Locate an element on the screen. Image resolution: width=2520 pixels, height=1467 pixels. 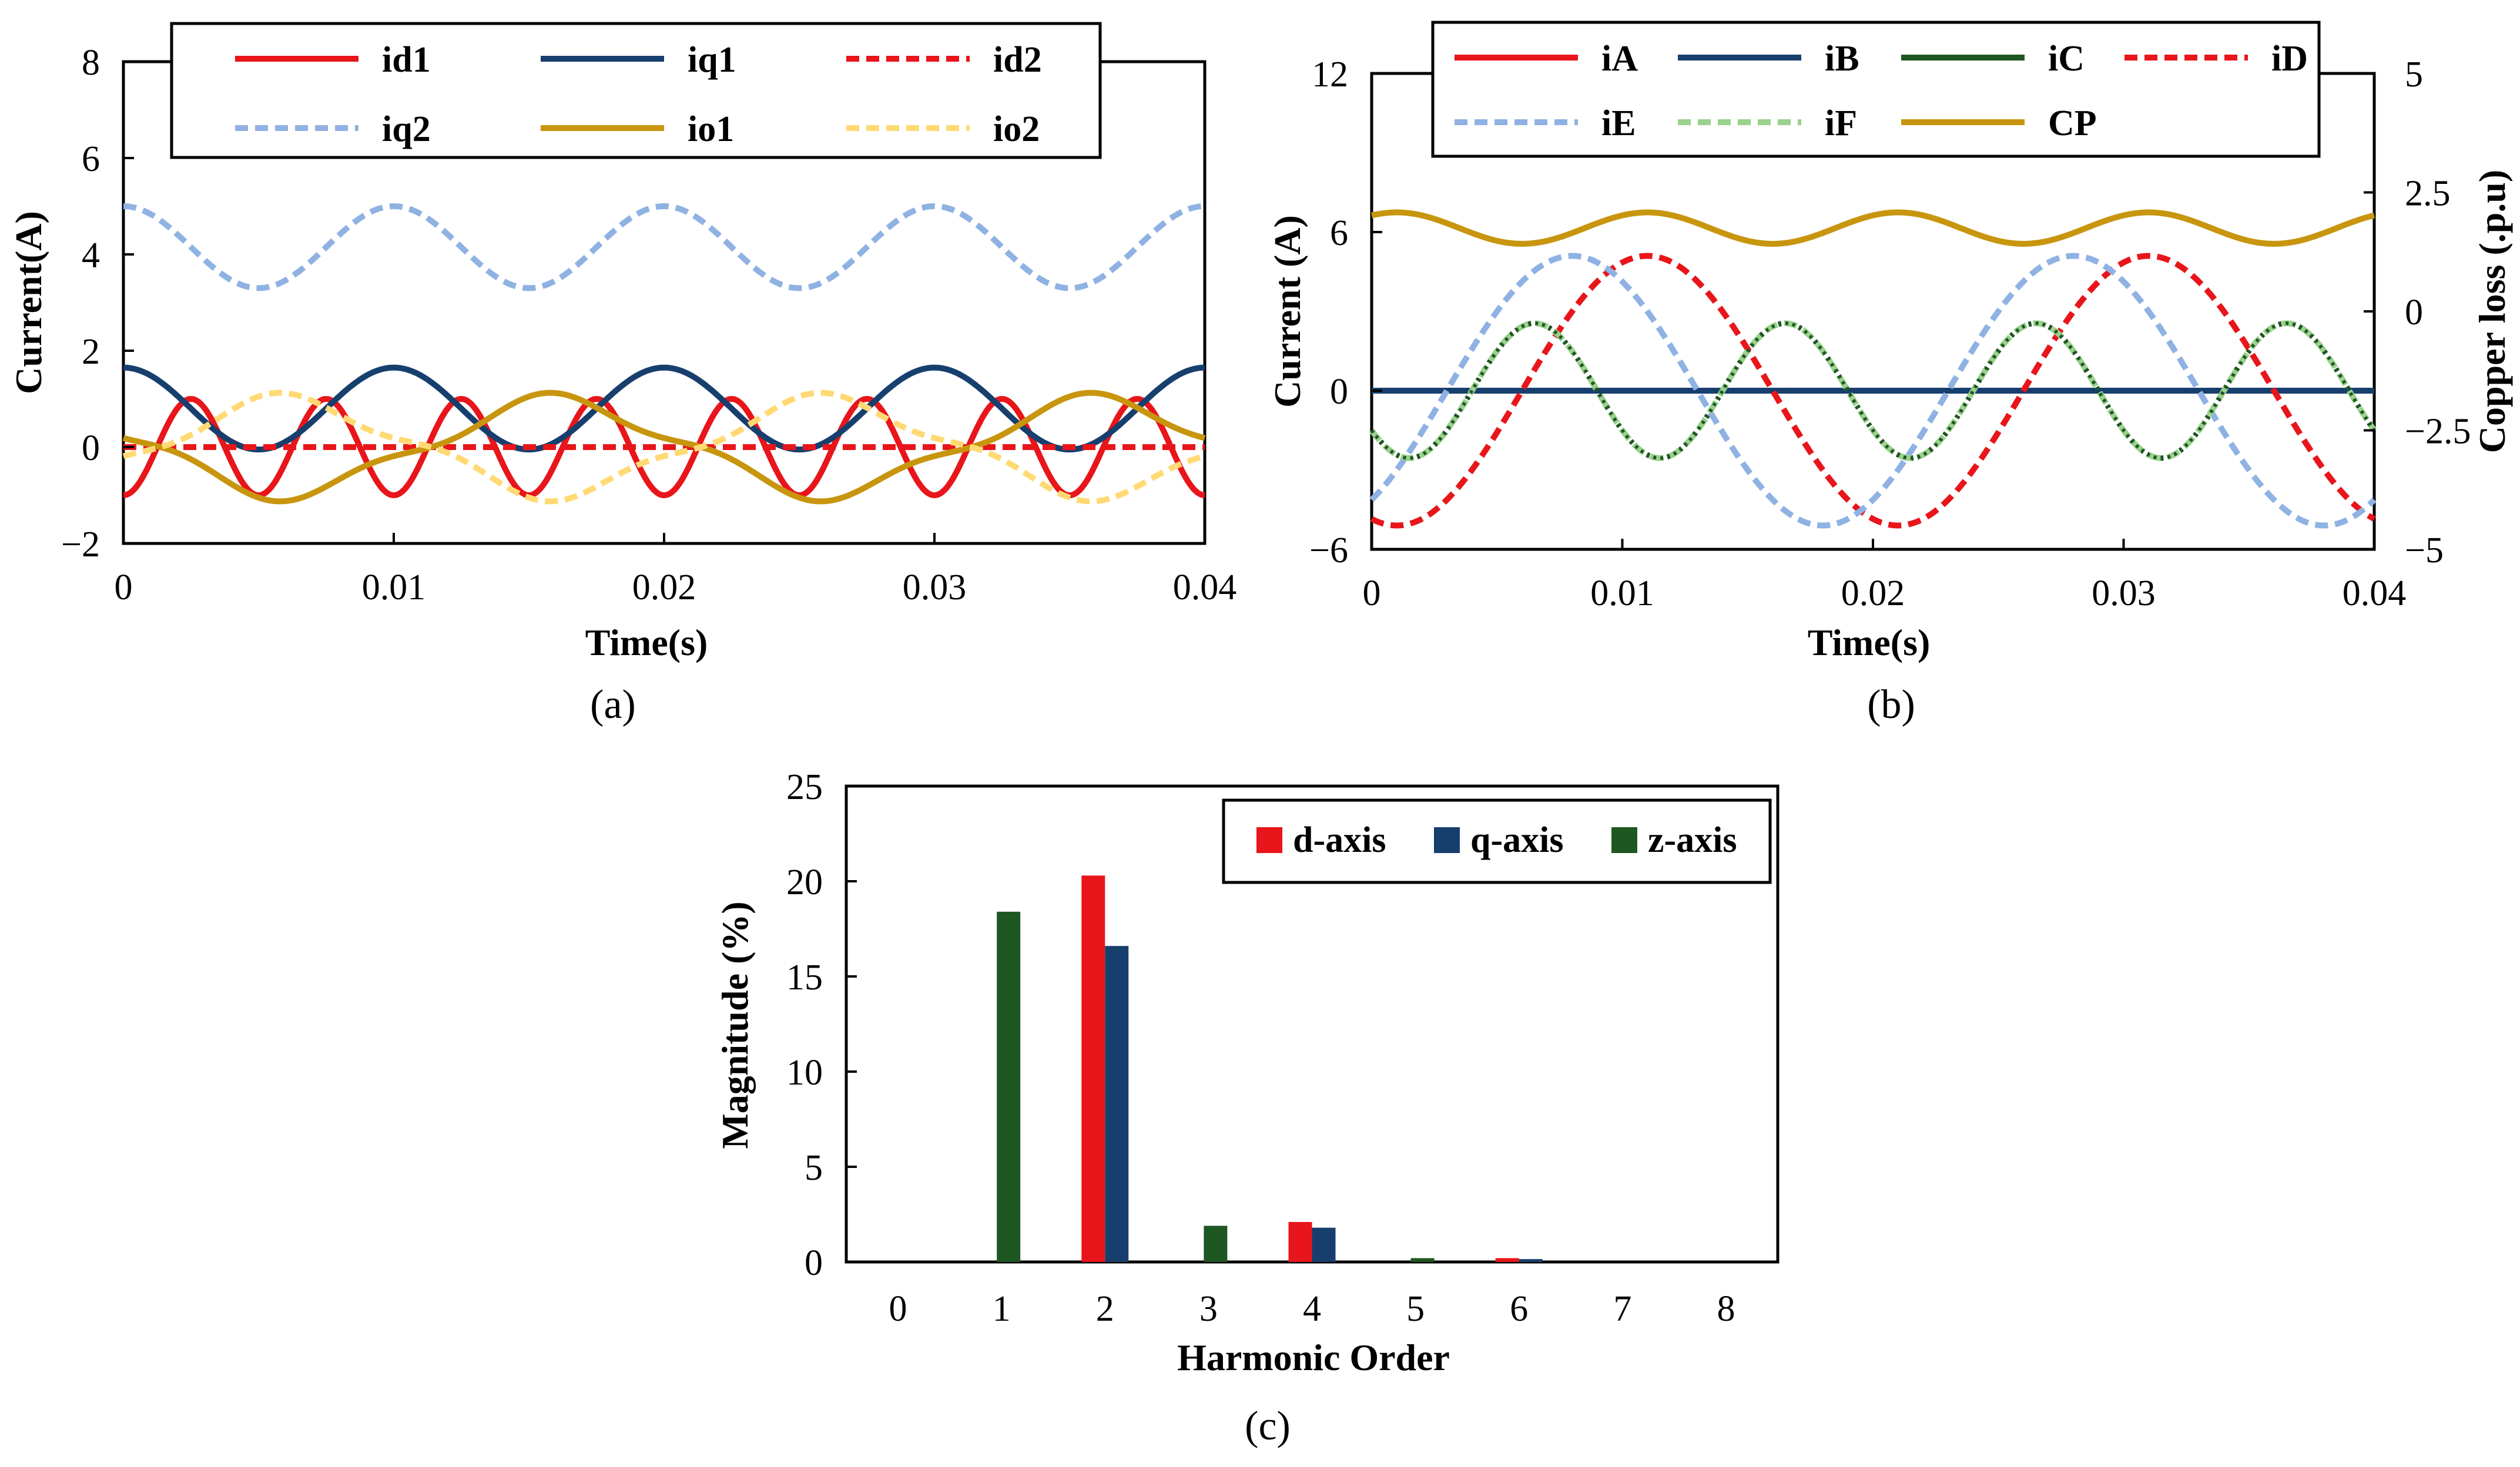
y-tick-label: 20 is located at coordinates (804, 882).